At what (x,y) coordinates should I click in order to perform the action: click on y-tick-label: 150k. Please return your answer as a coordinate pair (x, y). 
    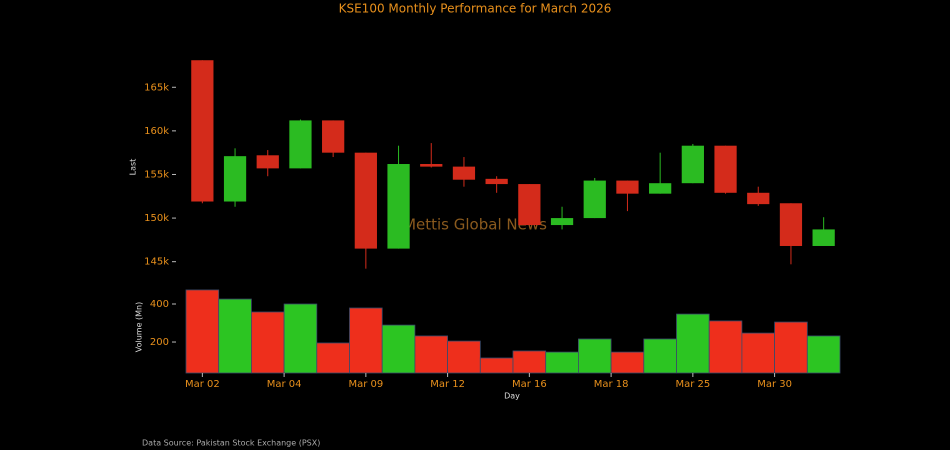
    Looking at the image, I should click on (156, 218).